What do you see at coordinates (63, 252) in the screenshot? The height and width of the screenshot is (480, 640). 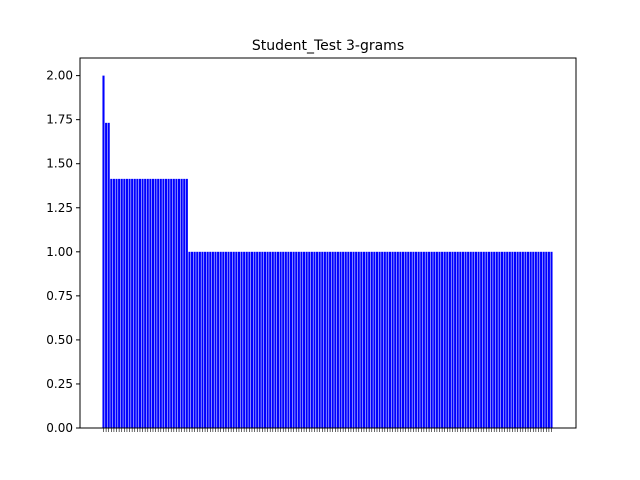 I see `y-axis: 0.00 0.25 0.50 0.75 1.00 1.25 1.50 1.75 2.00` at bounding box center [63, 252].